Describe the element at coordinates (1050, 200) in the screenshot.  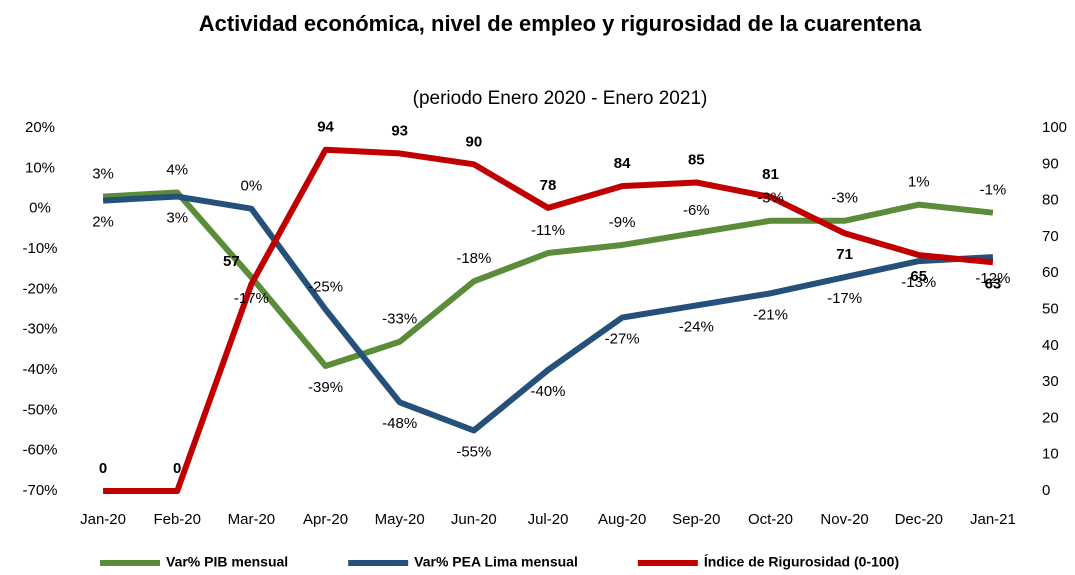
I see `y2-tick-label: 80` at that location.